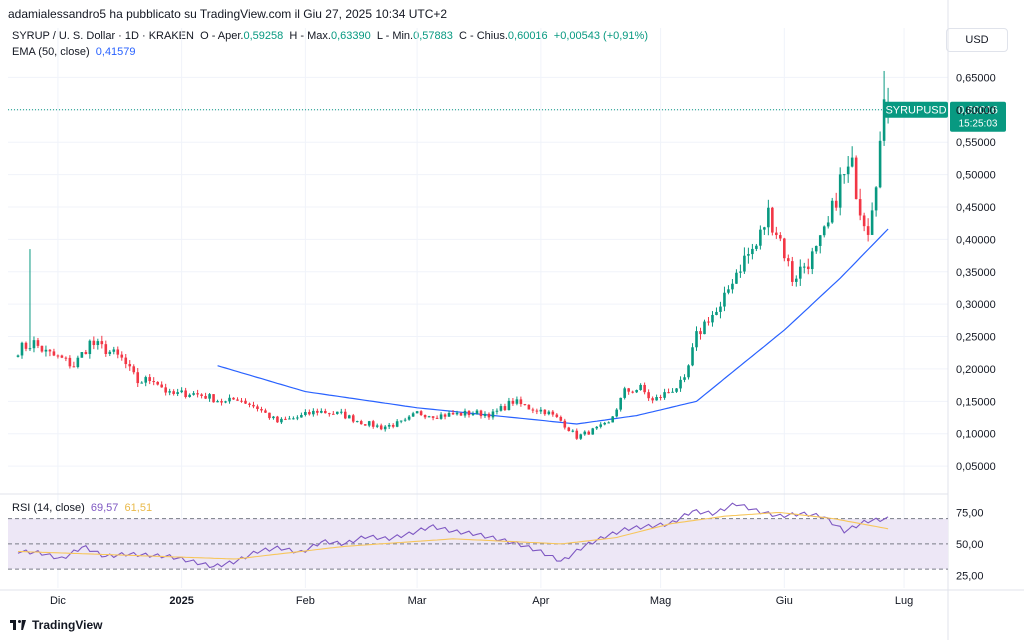 This screenshot has width=1024, height=640. Describe the element at coordinates (483, 36) in the screenshot. I see `close-label: C - Chius.` at that location.